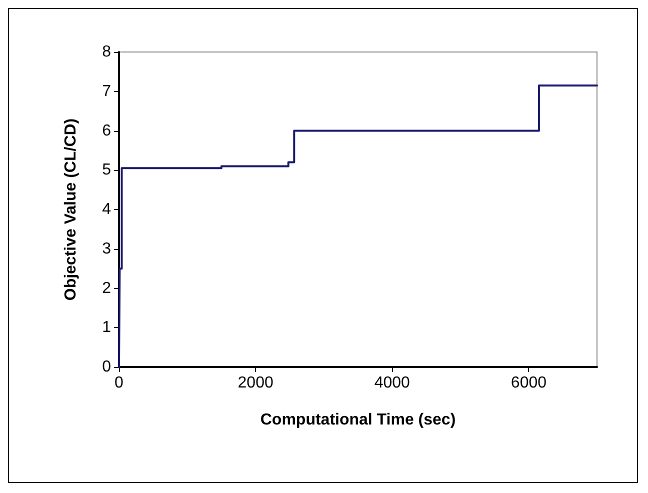 The height and width of the screenshot is (493, 648). I want to click on y-axis-title: Objective Value (CL/CD), so click(71, 209).